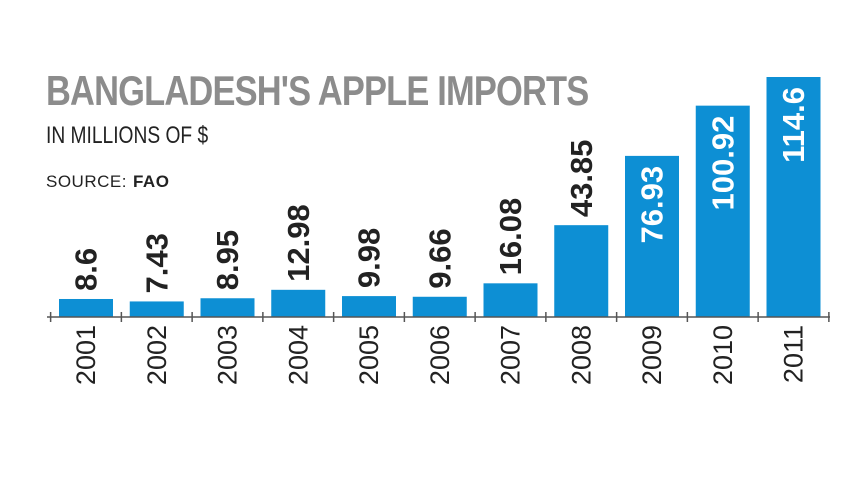 Image resolution: width=857 pixels, height=482 pixels. What do you see at coordinates (794, 354) in the screenshot?
I see `x-tick-label-2011: 2011` at bounding box center [794, 354].